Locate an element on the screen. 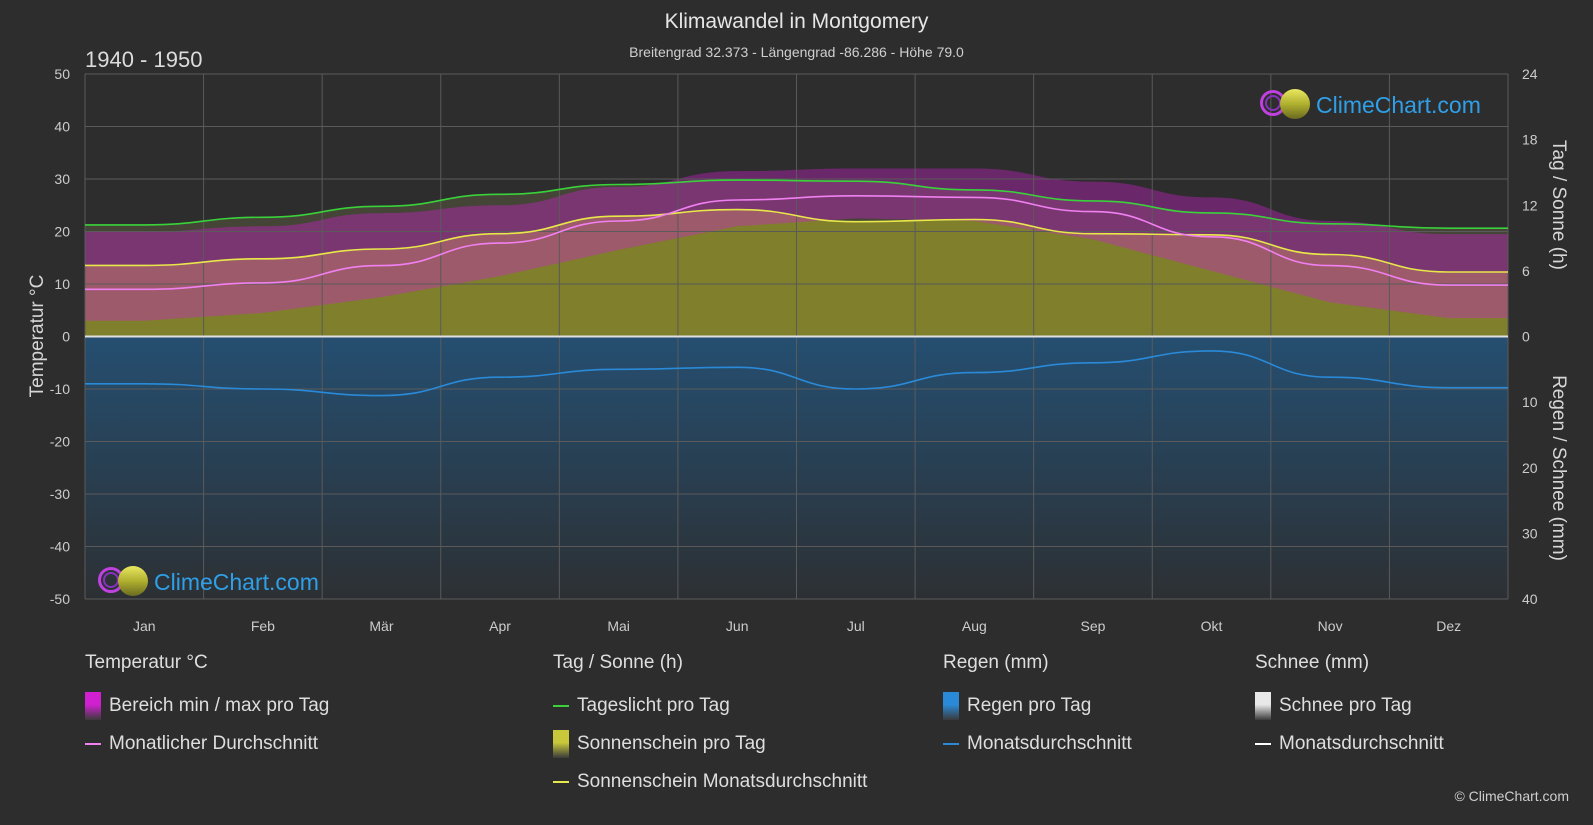 Image resolution: width=1593 pixels, height=825 pixels. month-label: Aug is located at coordinates (974, 626).